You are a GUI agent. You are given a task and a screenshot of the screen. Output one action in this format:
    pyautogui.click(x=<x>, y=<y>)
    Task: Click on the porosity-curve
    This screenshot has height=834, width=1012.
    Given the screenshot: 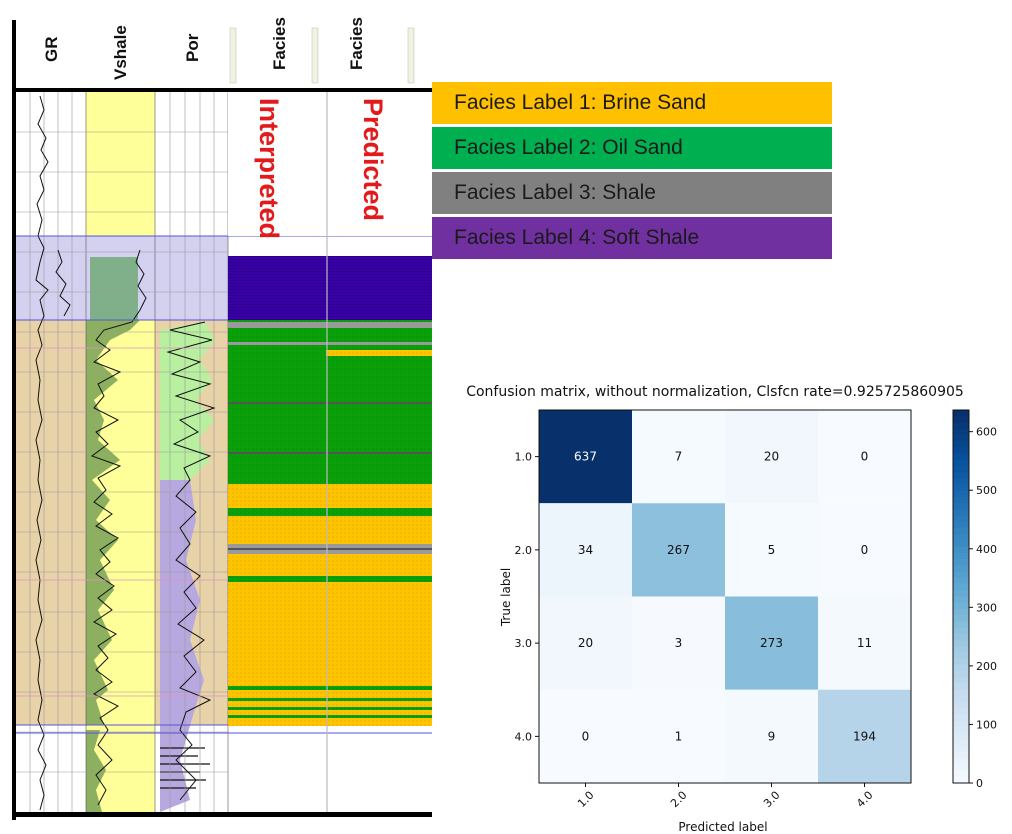 What is the action you would take?
    pyautogui.click(x=191, y=561)
    